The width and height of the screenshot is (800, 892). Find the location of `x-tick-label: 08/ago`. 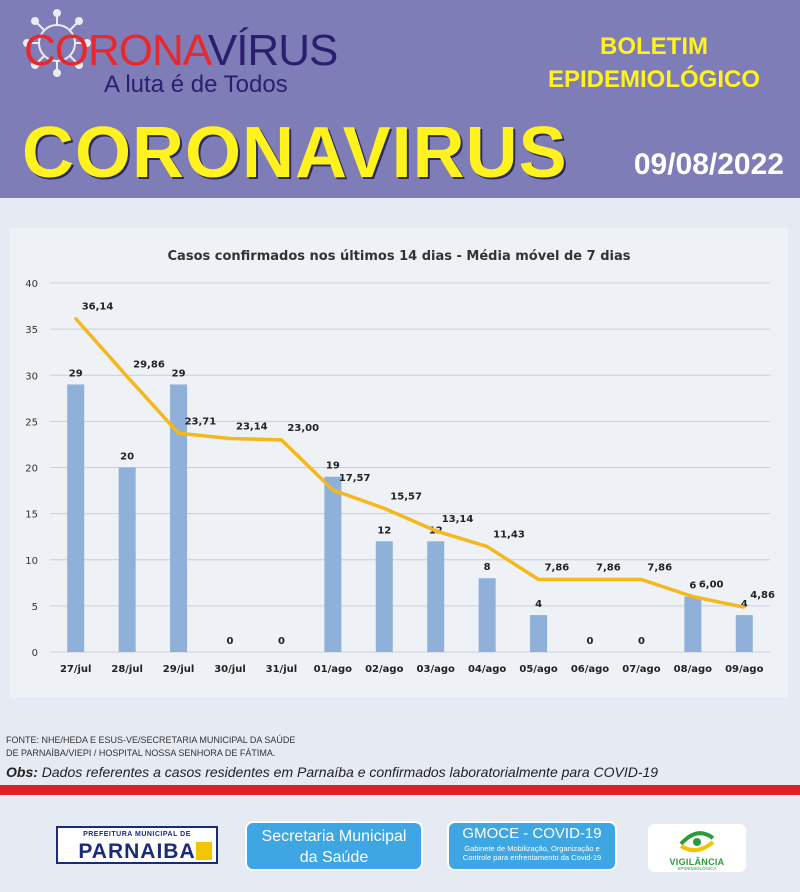

x-tick-label: 08/ago is located at coordinates (693, 669).